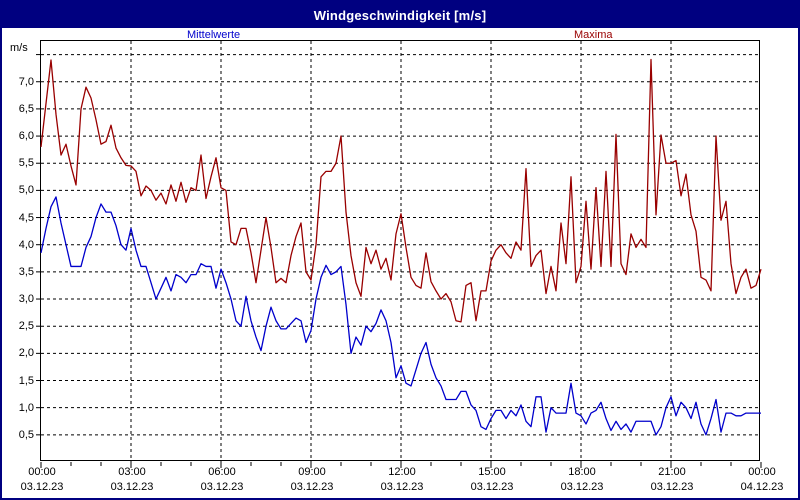  I want to click on x-tick-time-label: 06:00, so click(222, 472).